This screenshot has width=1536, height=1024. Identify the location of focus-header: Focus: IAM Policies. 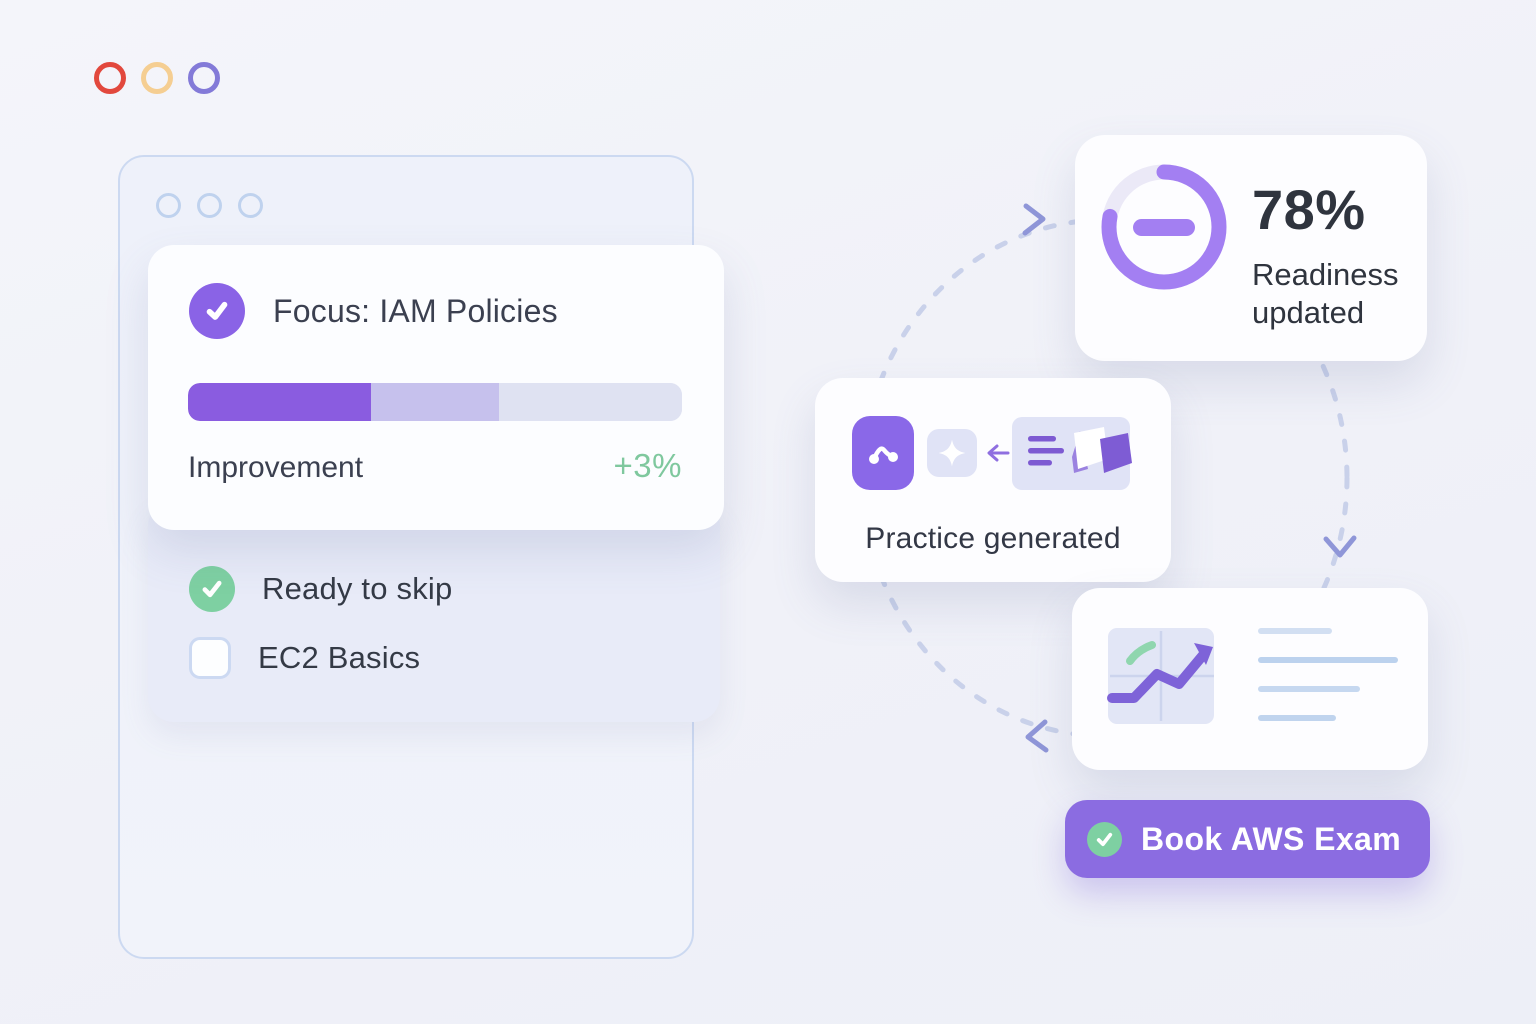
(373, 311).